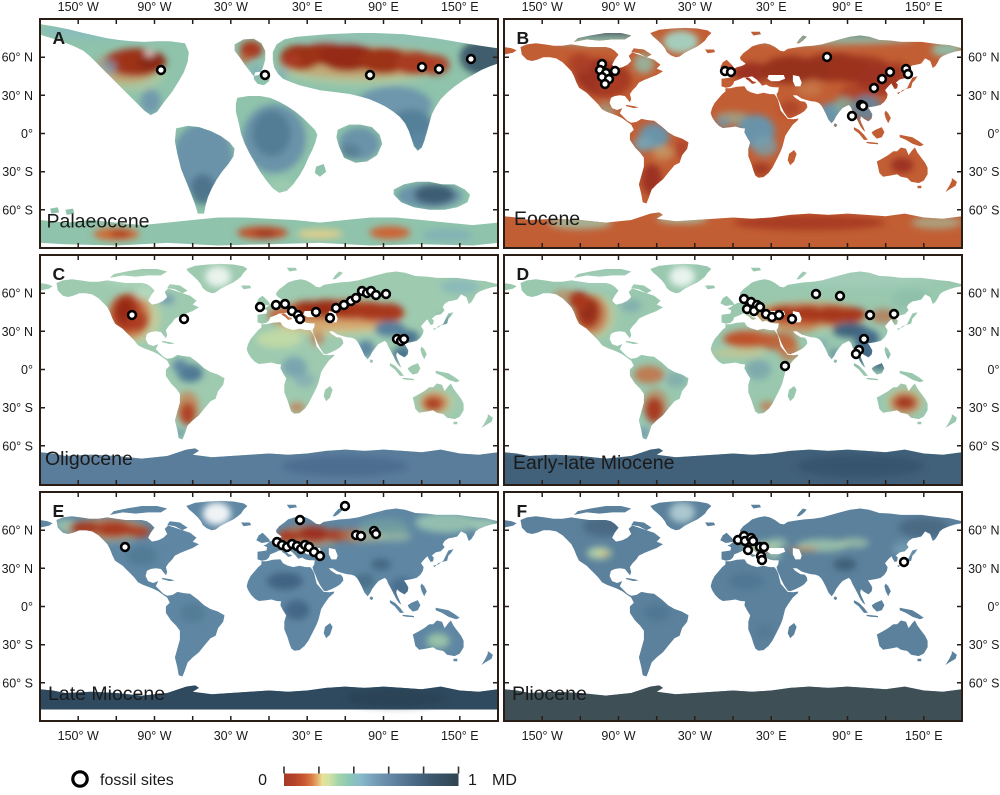  I want to click on svg-text: A, so click(59, 38).